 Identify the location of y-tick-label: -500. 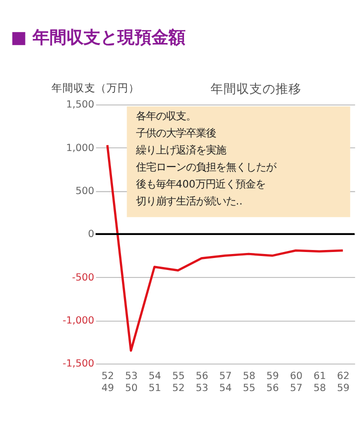
(83, 278).